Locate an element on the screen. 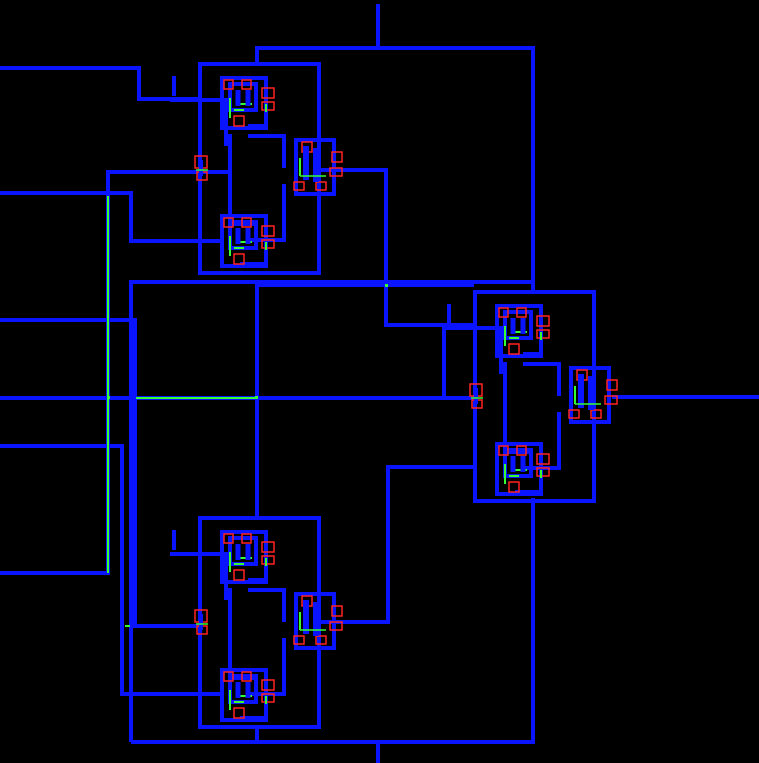 Image resolution: width=759 pixels, height=763 pixels. wire-top-bus is located at coordinates (456, 169).